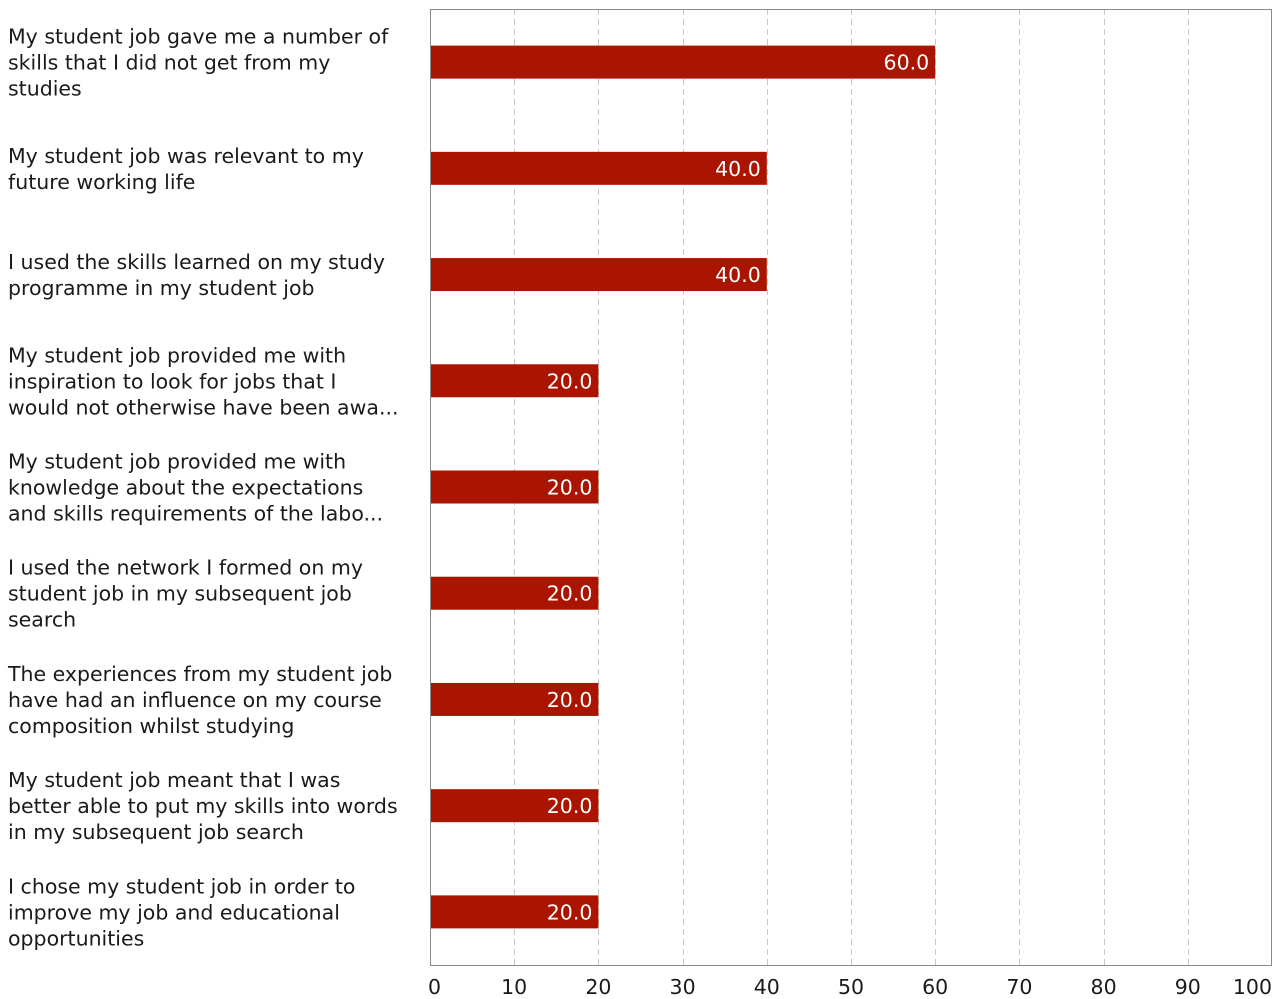  I want to click on category-label-line: improve my job and educational, so click(174, 912).